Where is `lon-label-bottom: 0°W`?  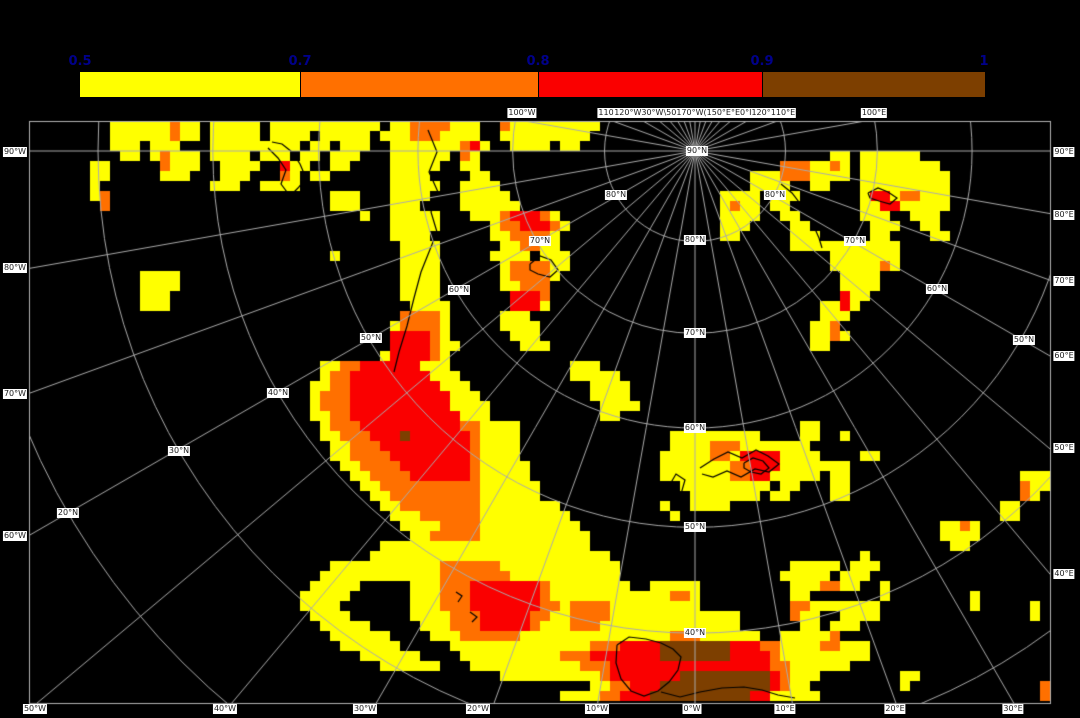
lon-label-bottom: 0°W is located at coordinates (692, 709).